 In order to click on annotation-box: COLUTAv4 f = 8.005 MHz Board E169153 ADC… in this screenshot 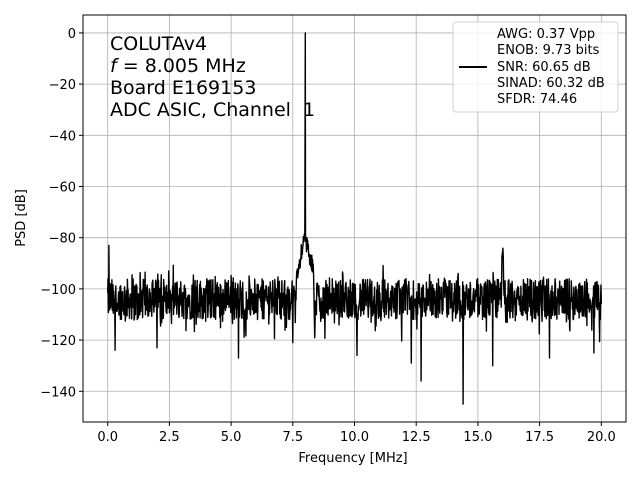, I will do `click(212, 77)`.